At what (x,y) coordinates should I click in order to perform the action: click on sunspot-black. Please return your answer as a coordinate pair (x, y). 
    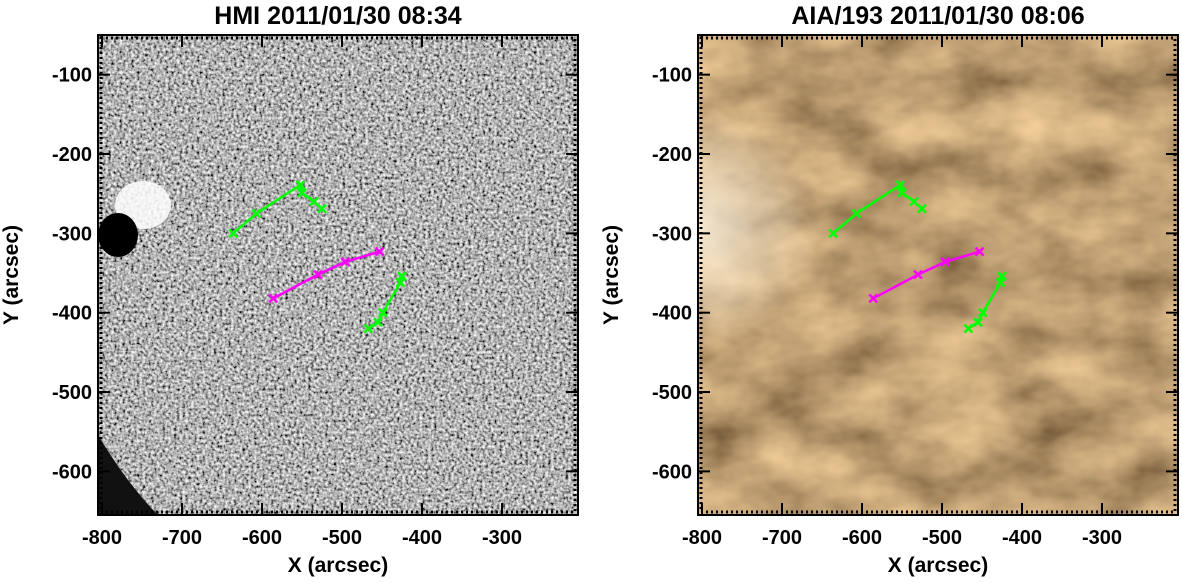
    Looking at the image, I should click on (118, 235).